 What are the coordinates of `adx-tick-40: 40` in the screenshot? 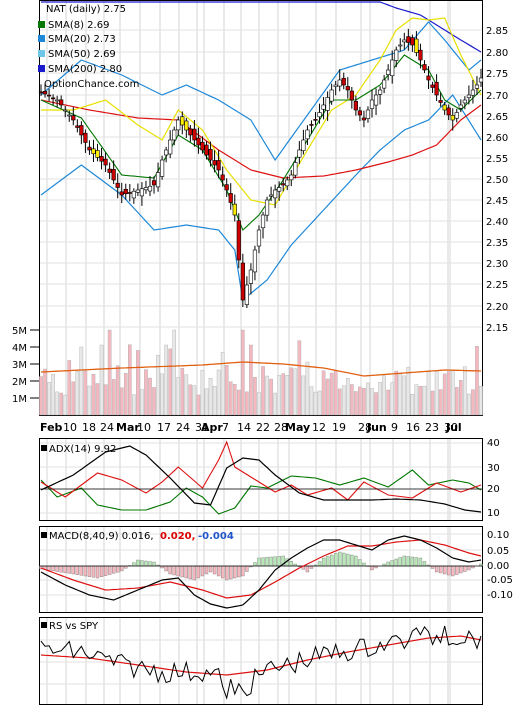 It's located at (493, 443).